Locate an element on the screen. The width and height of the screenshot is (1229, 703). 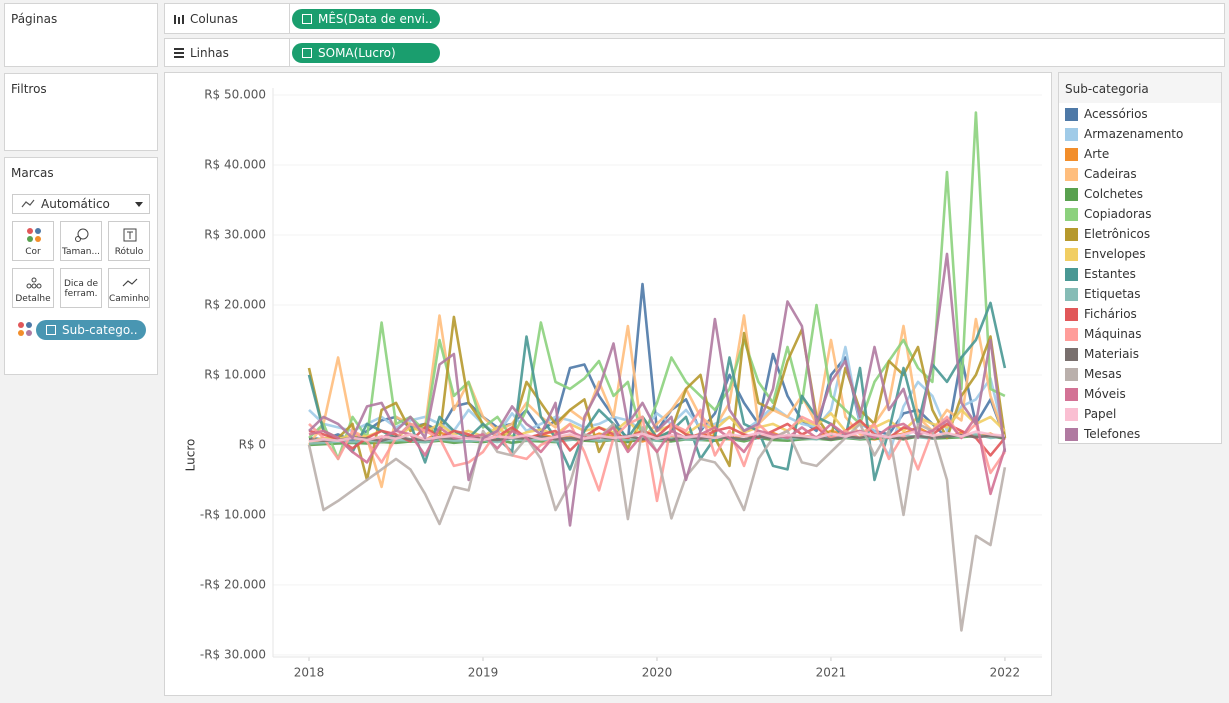
legend-item: Acessórios is located at coordinates (1106, 115).